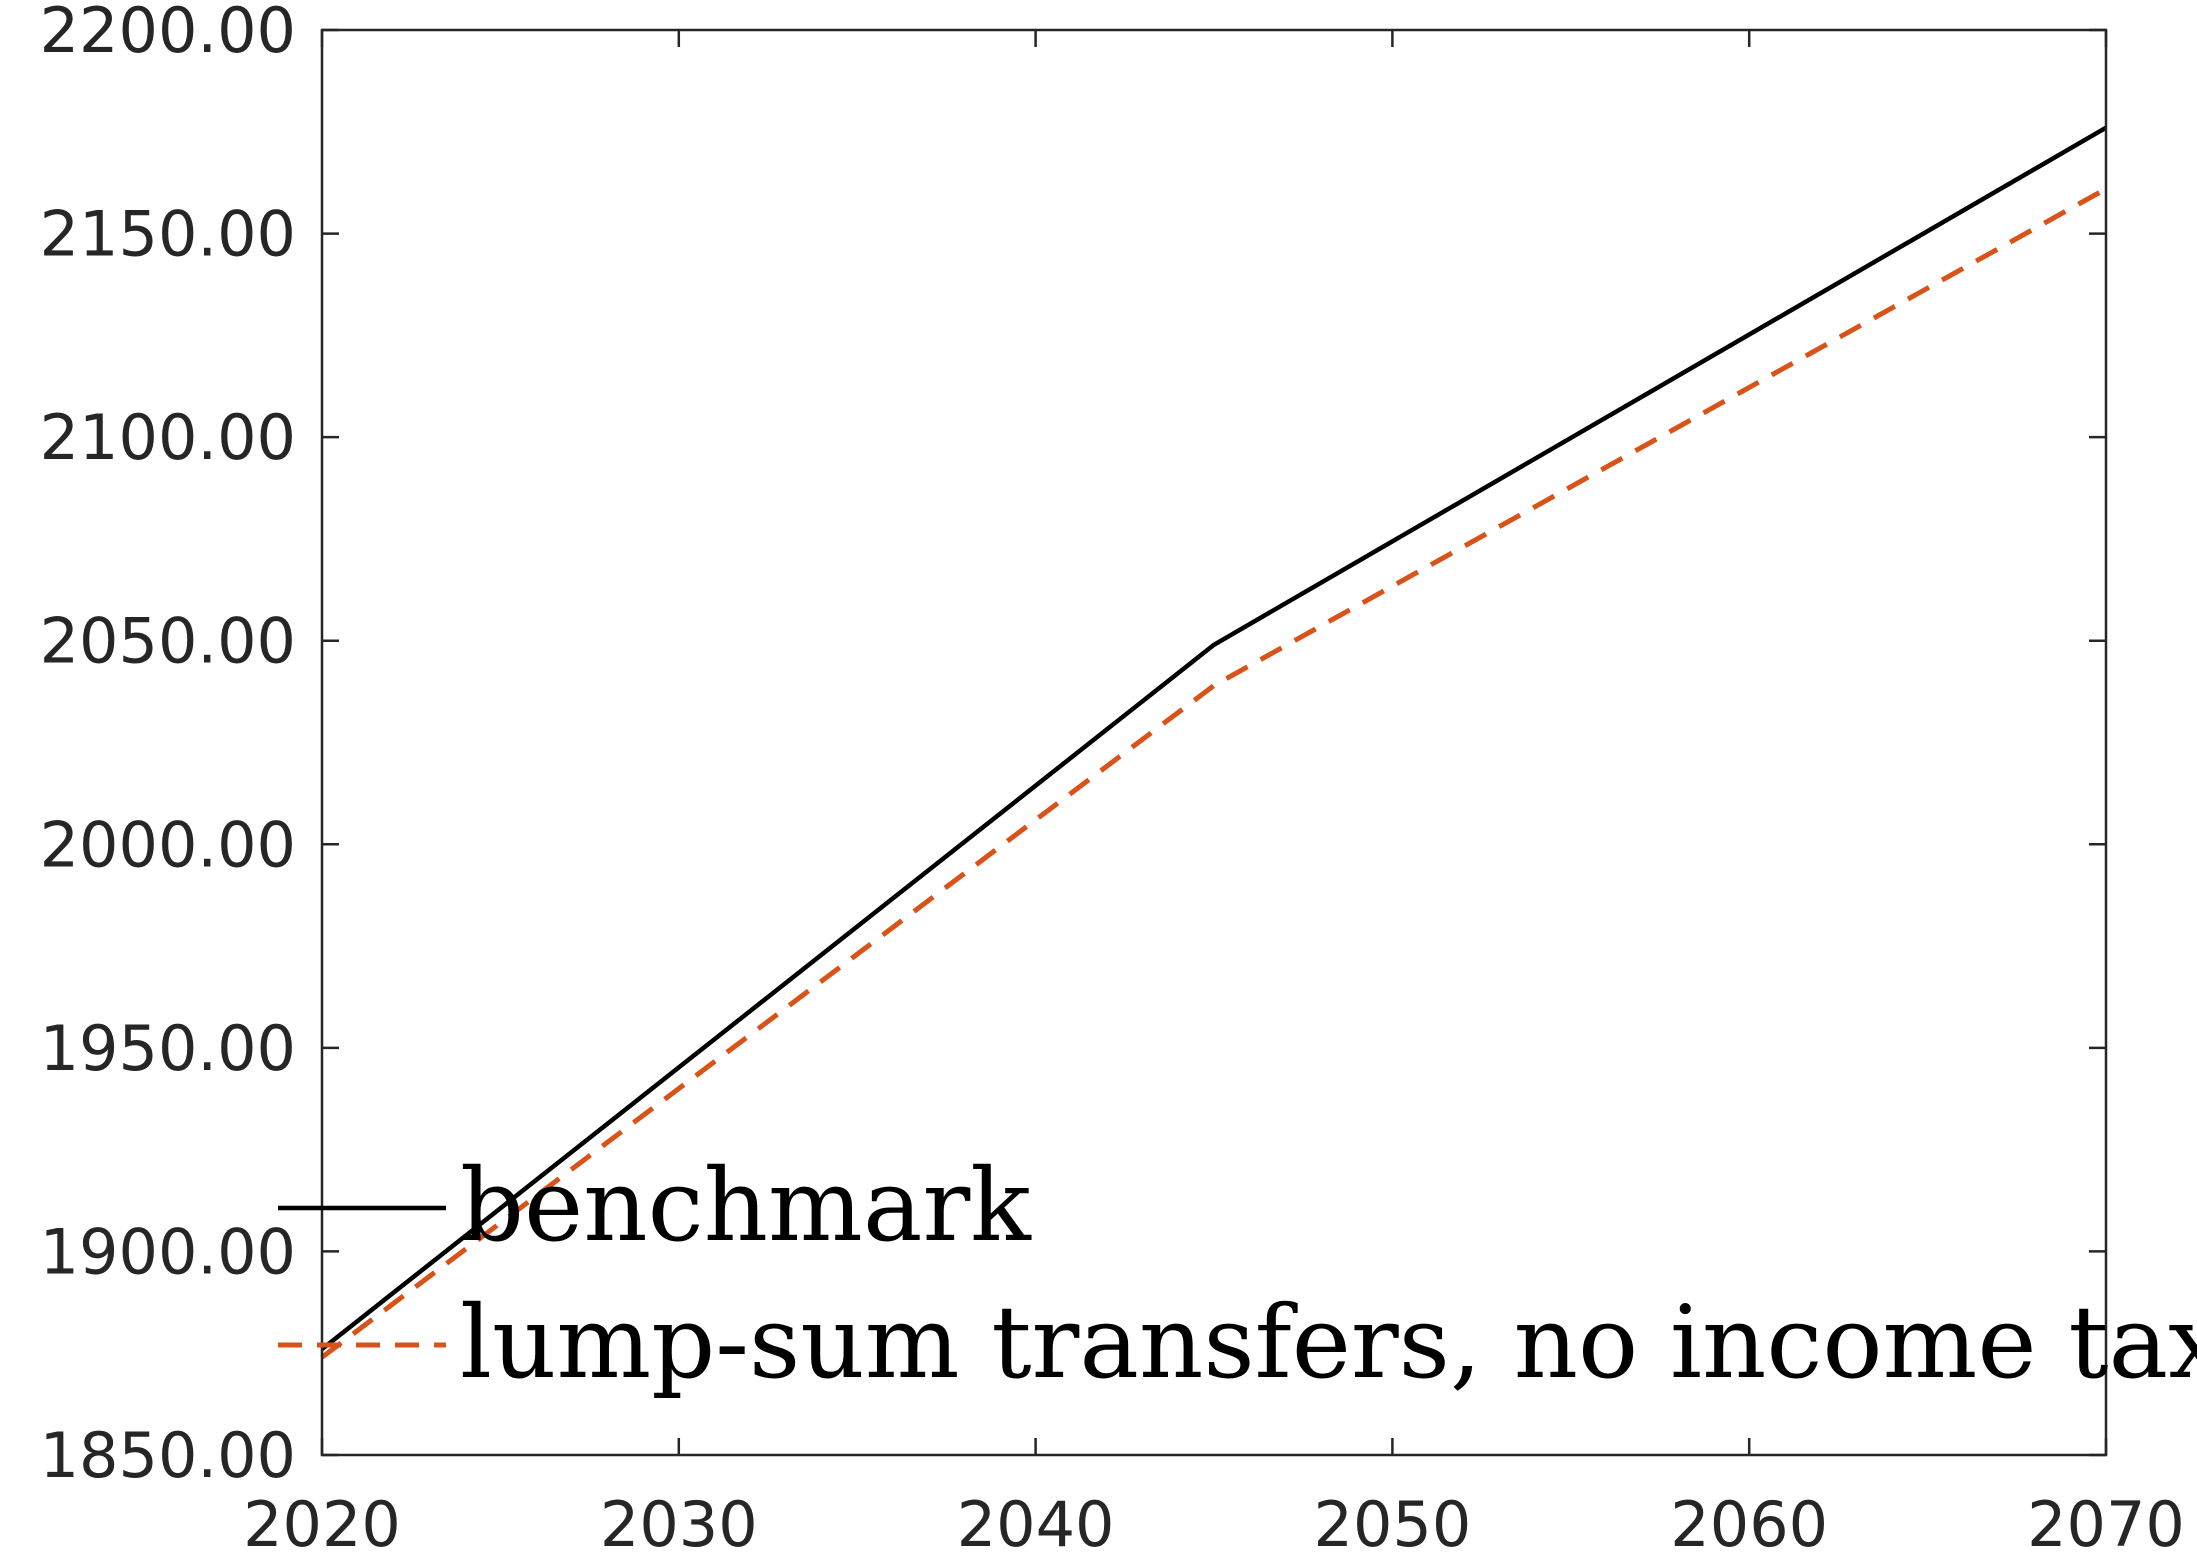 This screenshot has height=1554, width=2197. Describe the element at coordinates (168, 1455) in the screenshot. I see `y-tick-label: 1850.00` at that location.